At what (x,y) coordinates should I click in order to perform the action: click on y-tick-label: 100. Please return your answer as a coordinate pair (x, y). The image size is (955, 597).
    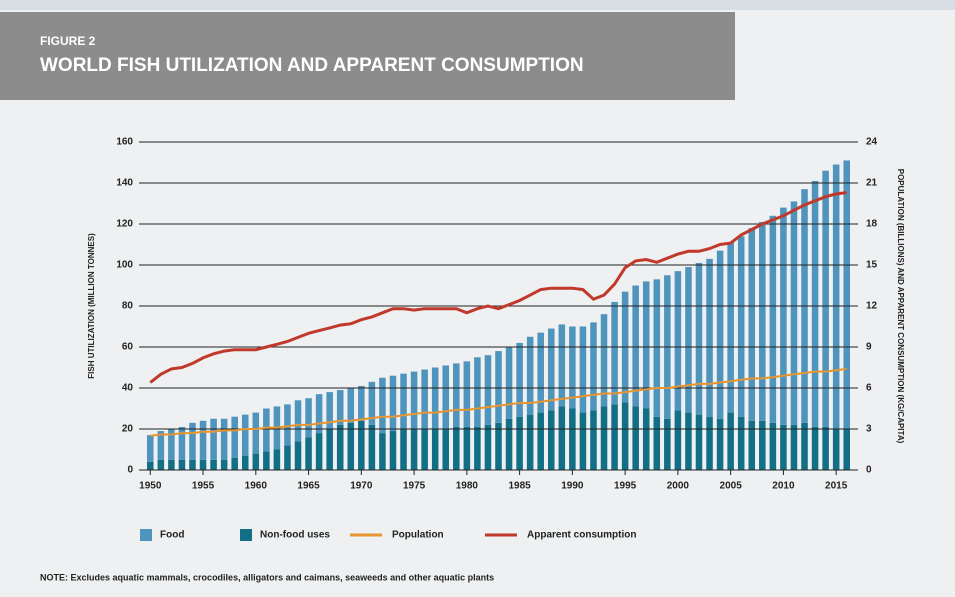
    Looking at the image, I should click on (124, 265).